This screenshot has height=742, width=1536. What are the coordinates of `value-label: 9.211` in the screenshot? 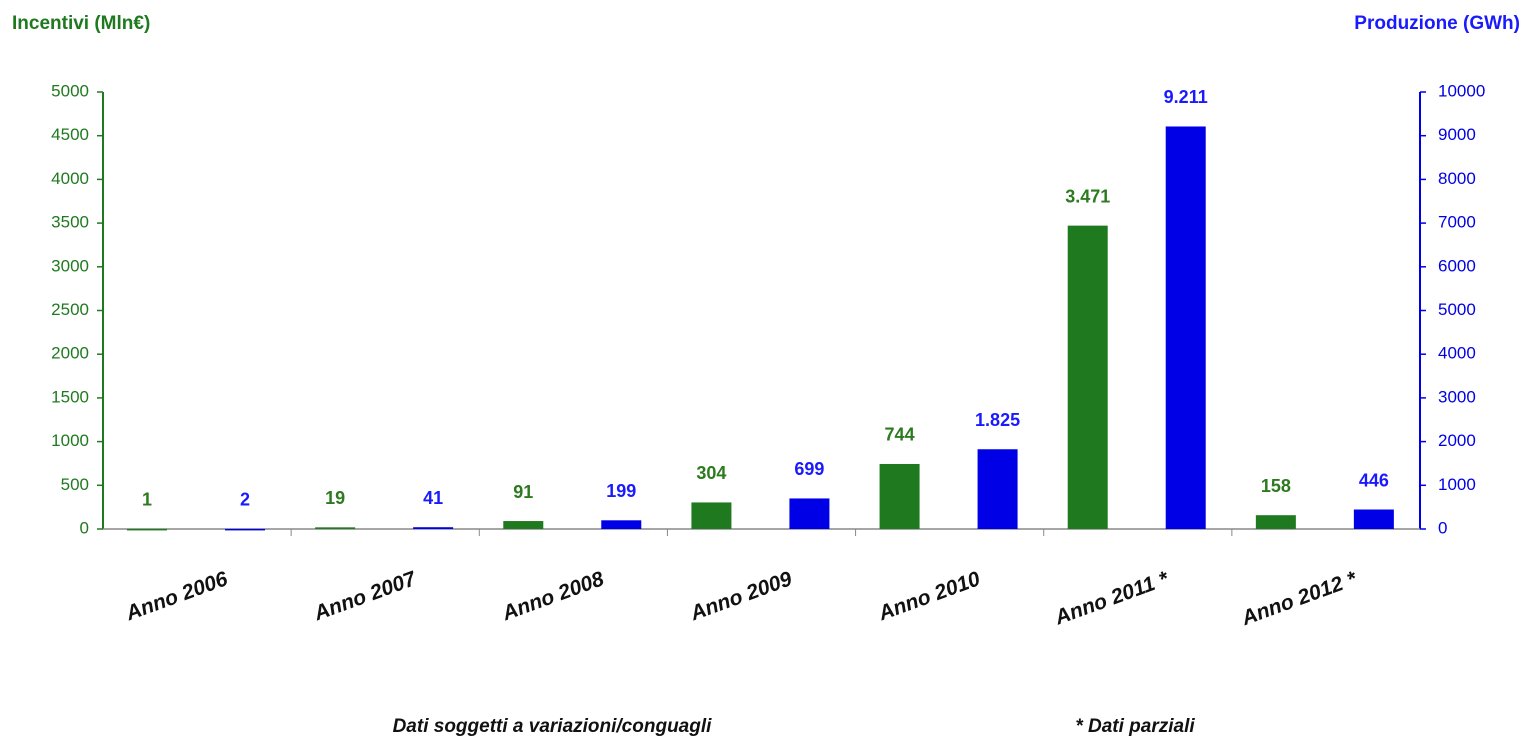 It's located at (1186, 97).